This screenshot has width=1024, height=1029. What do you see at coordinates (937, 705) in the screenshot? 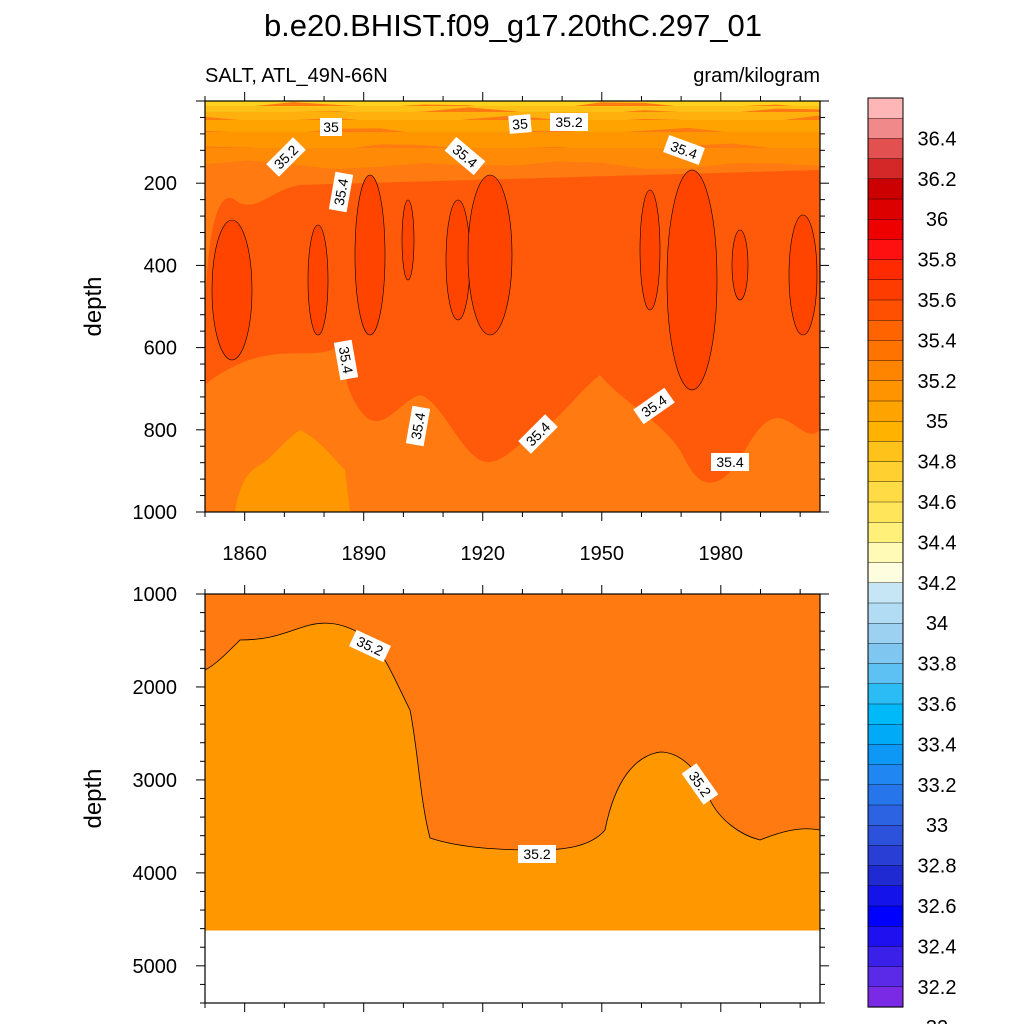
I see `colorbar-label: 33.6` at bounding box center [937, 705].